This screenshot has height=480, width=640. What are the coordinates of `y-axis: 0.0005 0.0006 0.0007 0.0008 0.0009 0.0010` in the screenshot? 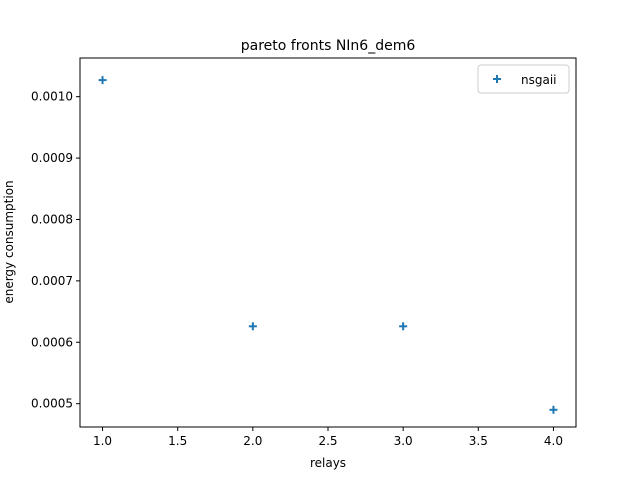 It's located at (55, 250).